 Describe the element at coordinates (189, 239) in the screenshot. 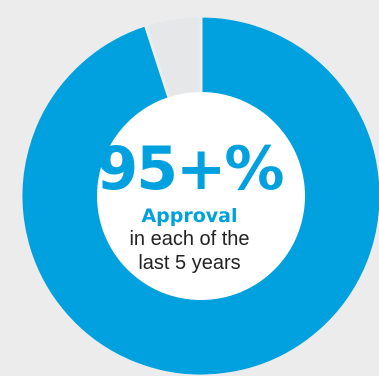

I see `caption-line-1: in each of the` at that location.